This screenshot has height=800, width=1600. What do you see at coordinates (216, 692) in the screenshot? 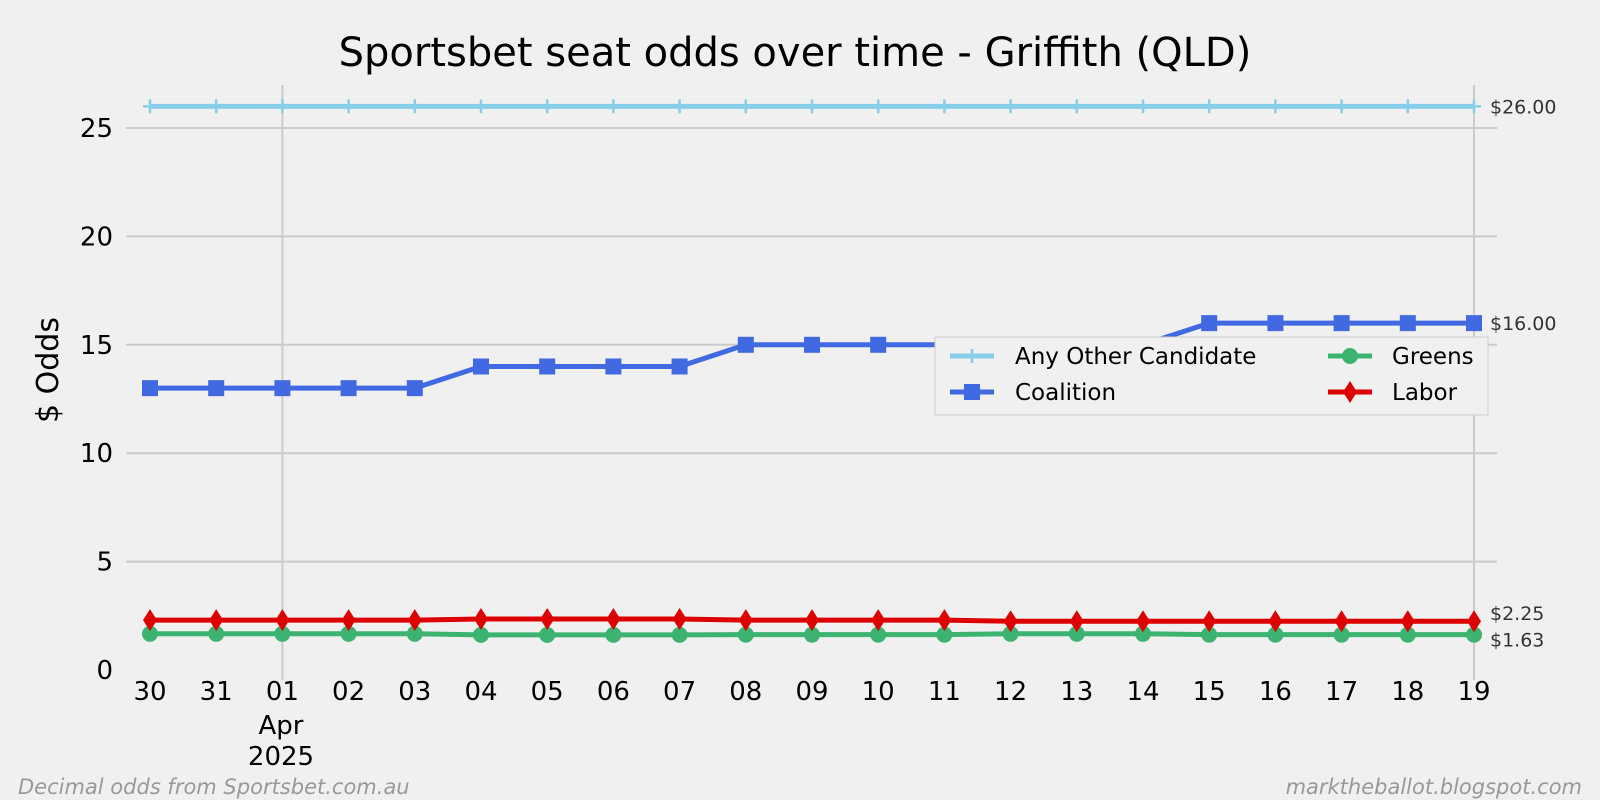
I see `x-tick-label: 31` at bounding box center [216, 692].